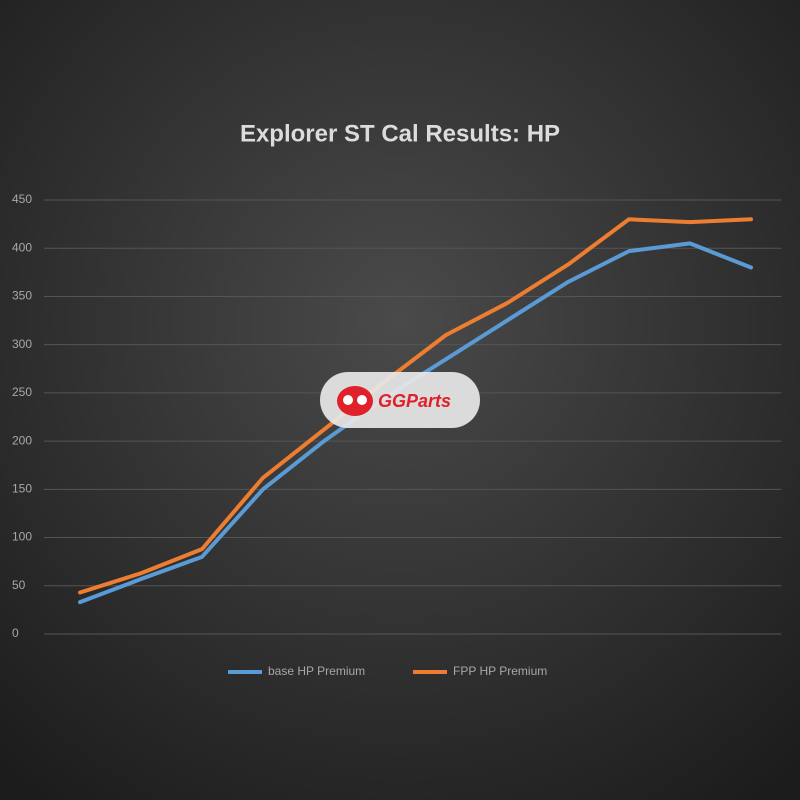 The height and width of the screenshot is (800, 800). I want to click on watermark-text: GGParts, so click(414, 401).